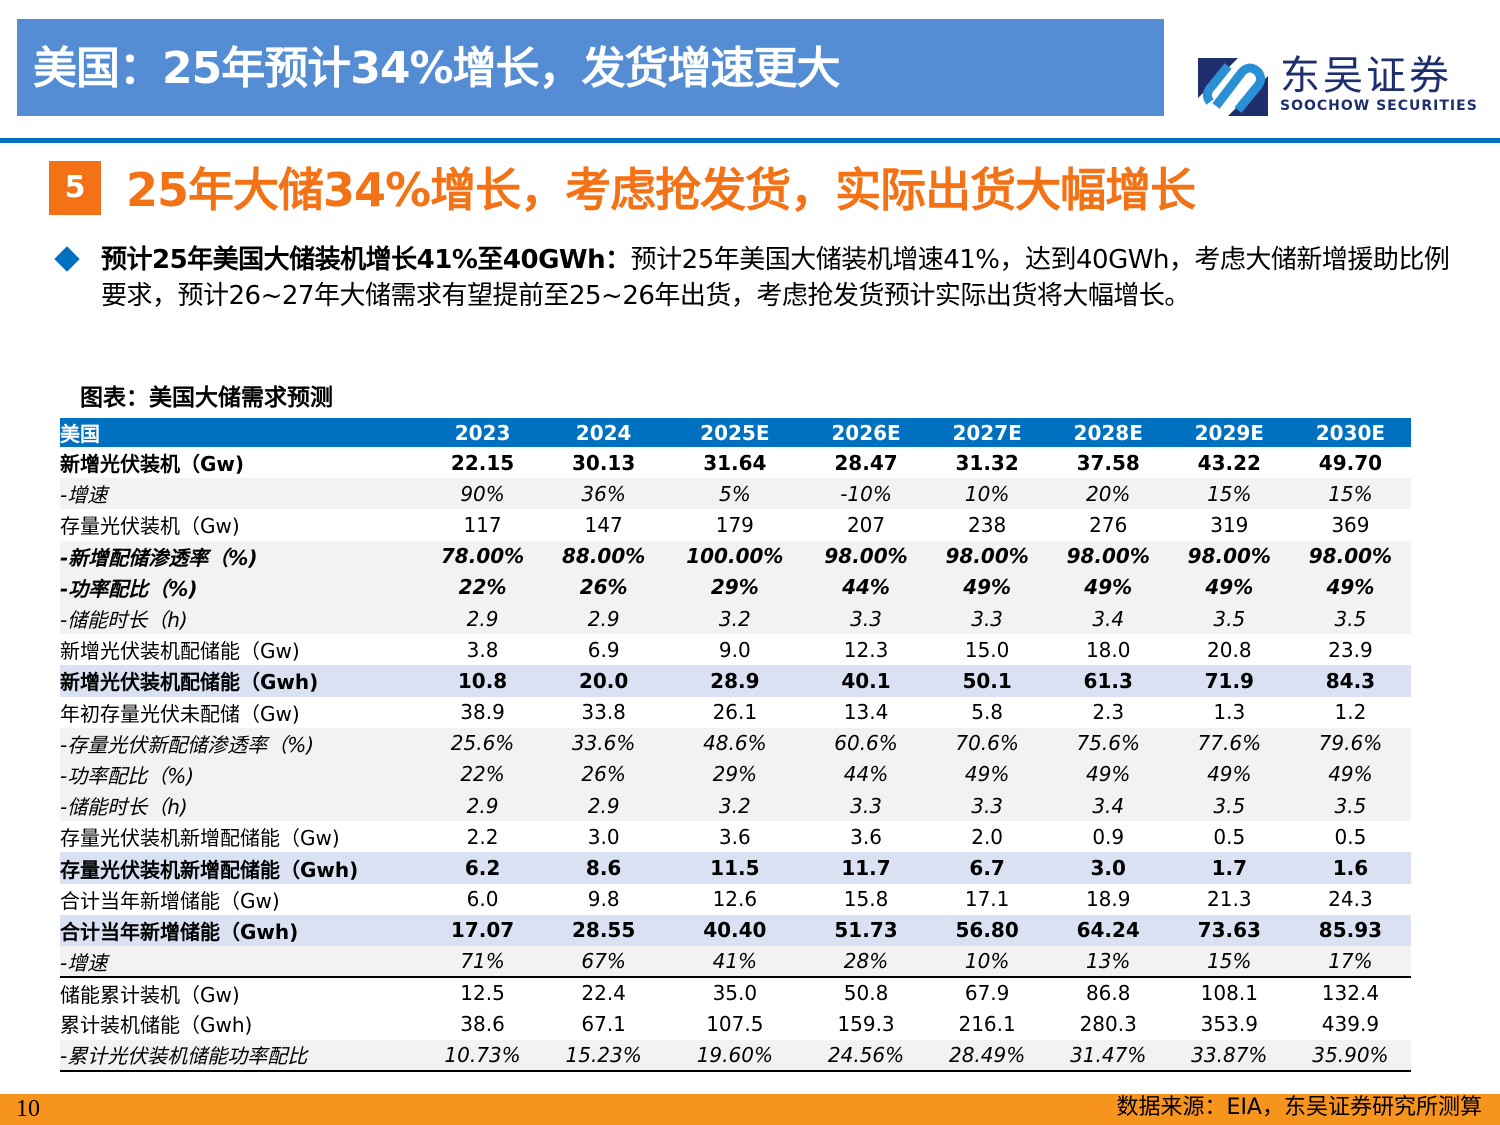 The width and height of the screenshot is (1500, 1125). What do you see at coordinates (1350, 743) in the screenshot?
I see `table-cell: 79.6%` at bounding box center [1350, 743].